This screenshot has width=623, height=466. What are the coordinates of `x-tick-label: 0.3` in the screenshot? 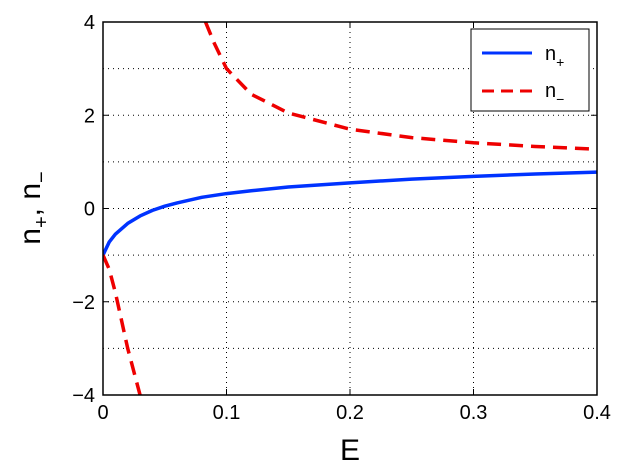 It's located at (474, 413).